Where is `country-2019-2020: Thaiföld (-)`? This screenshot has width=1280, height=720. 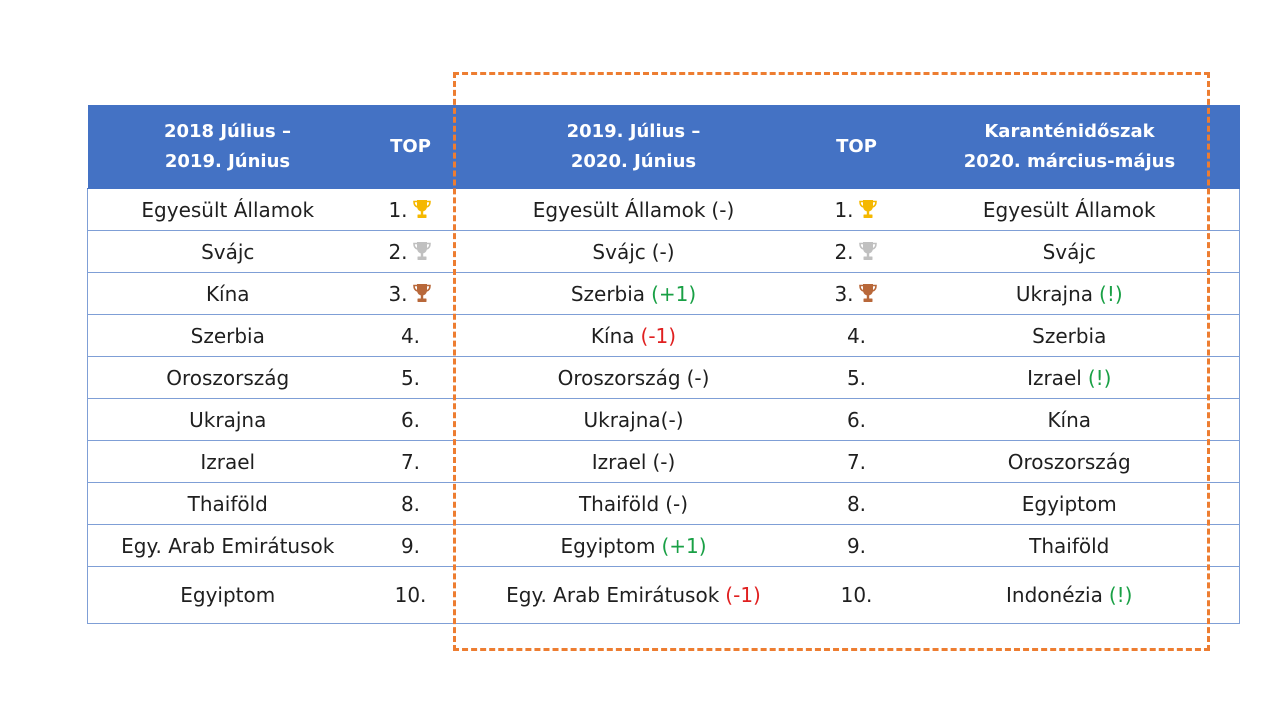 country-2019-2020: Thaiföld (-) is located at coordinates (633, 503).